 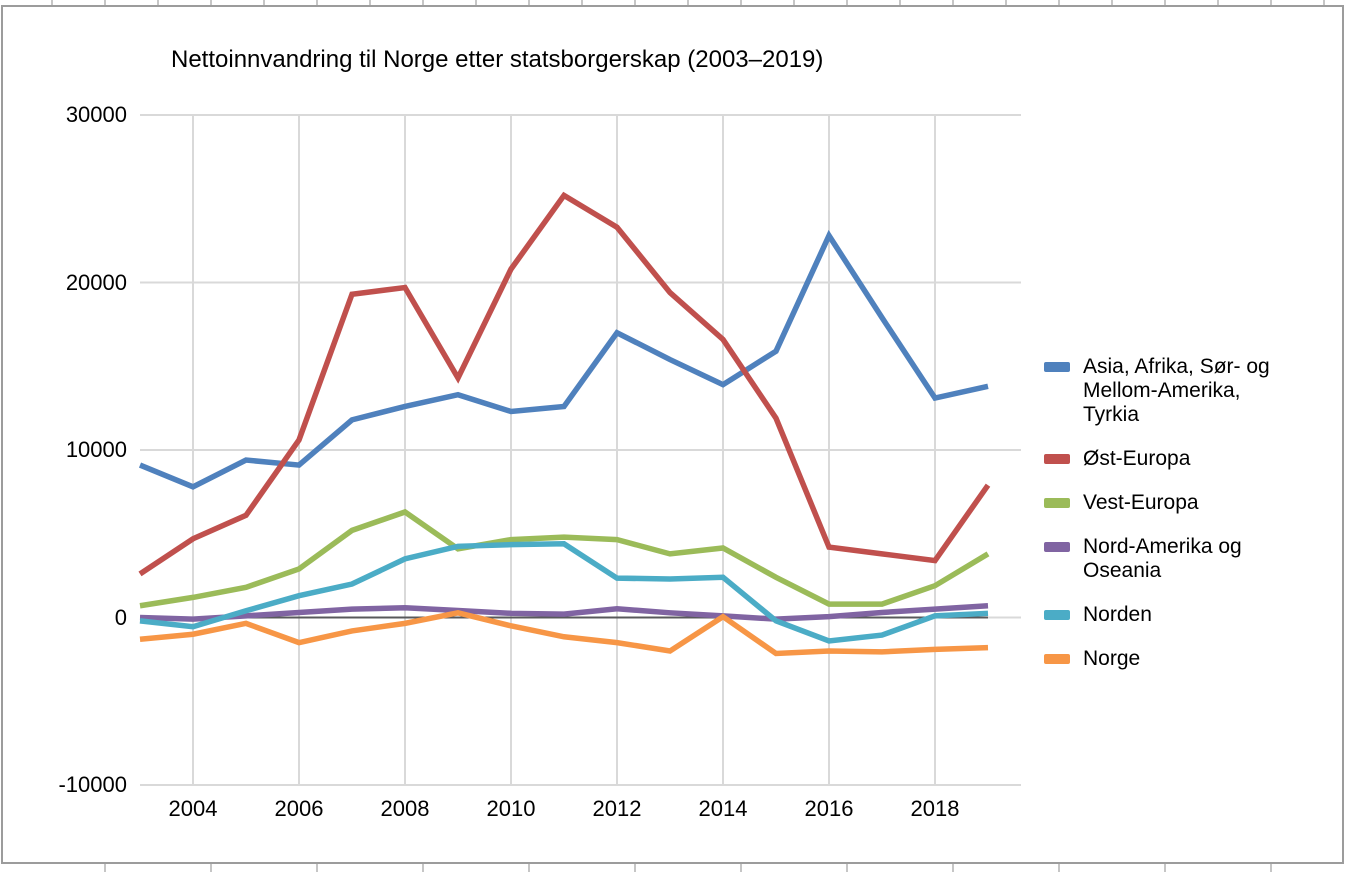 What do you see at coordinates (96, 449) in the screenshot?
I see `y-axis-tick-label-10000: 10000` at bounding box center [96, 449].